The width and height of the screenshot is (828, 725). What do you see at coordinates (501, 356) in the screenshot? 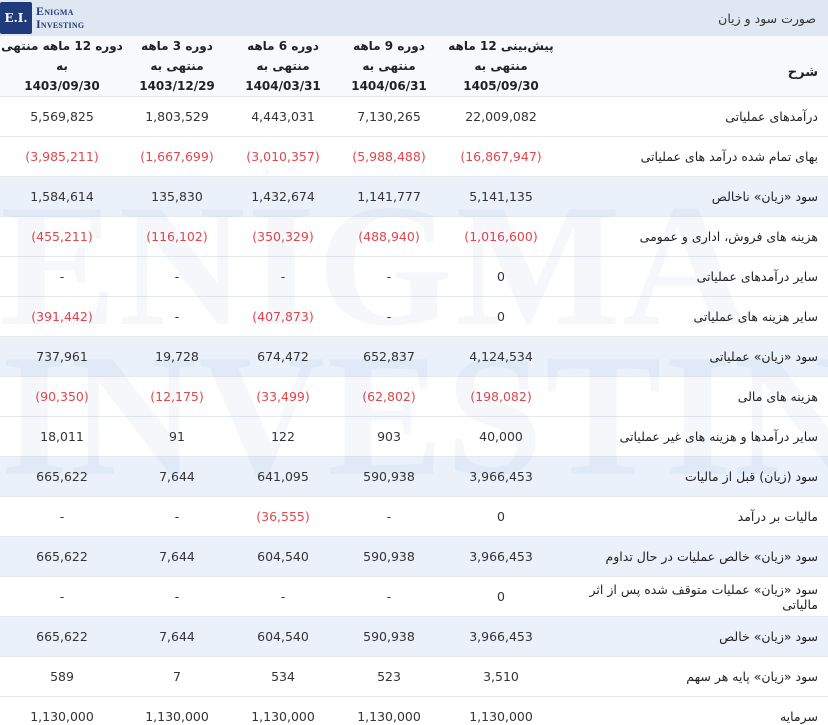
I see `table-cell: 4,124,534` at bounding box center [501, 356].